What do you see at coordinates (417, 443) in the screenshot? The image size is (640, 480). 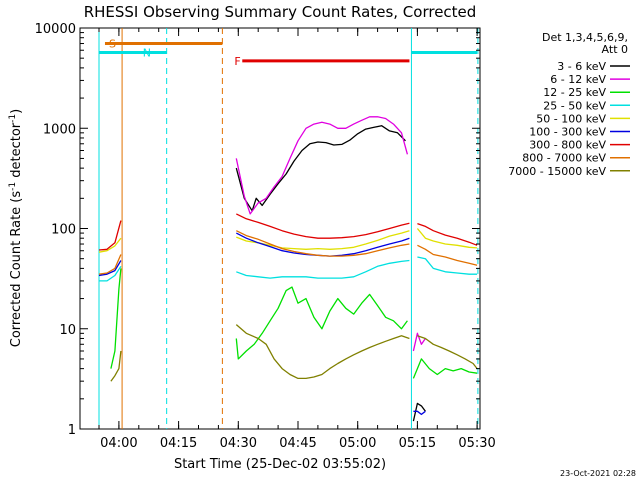 I see `x-tick-label-5: 05:15` at bounding box center [417, 443].